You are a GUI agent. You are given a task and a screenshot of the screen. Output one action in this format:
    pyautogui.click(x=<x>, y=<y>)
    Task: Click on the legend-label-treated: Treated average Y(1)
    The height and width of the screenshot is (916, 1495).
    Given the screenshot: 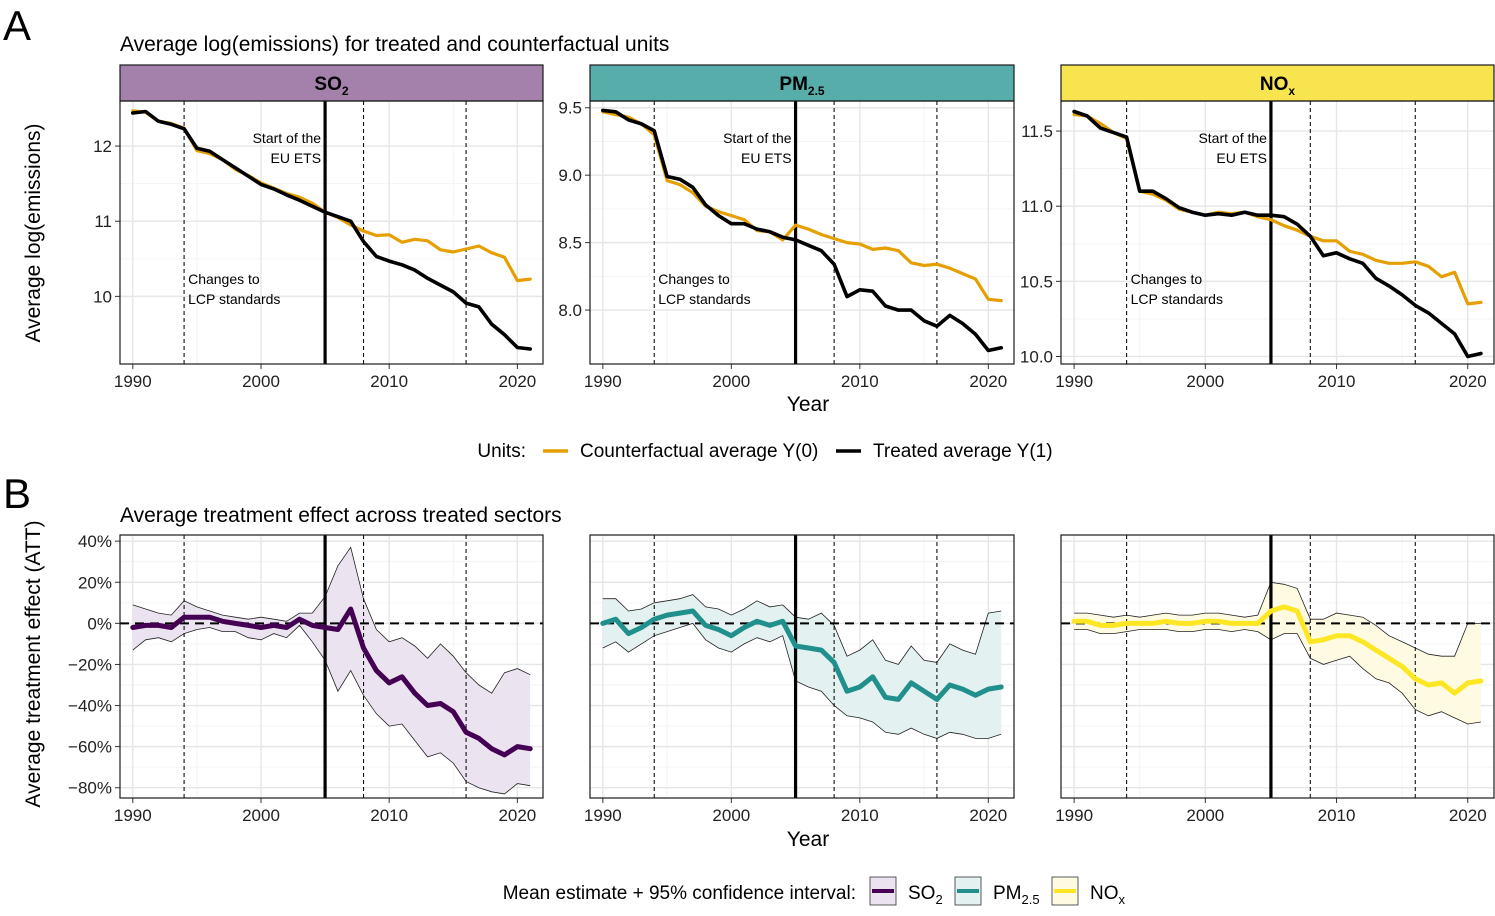 What is the action you would take?
    pyautogui.click(x=963, y=451)
    